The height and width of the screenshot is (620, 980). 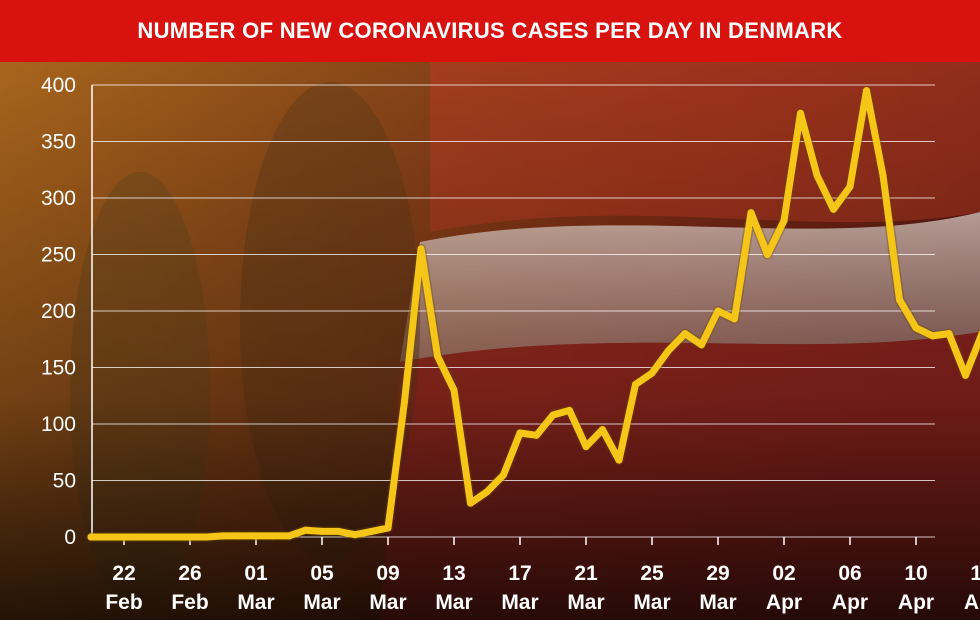 What do you see at coordinates (58, 255) in the screenshot?
I see `y-tick-label: 250` at bounding box center [58, 255].